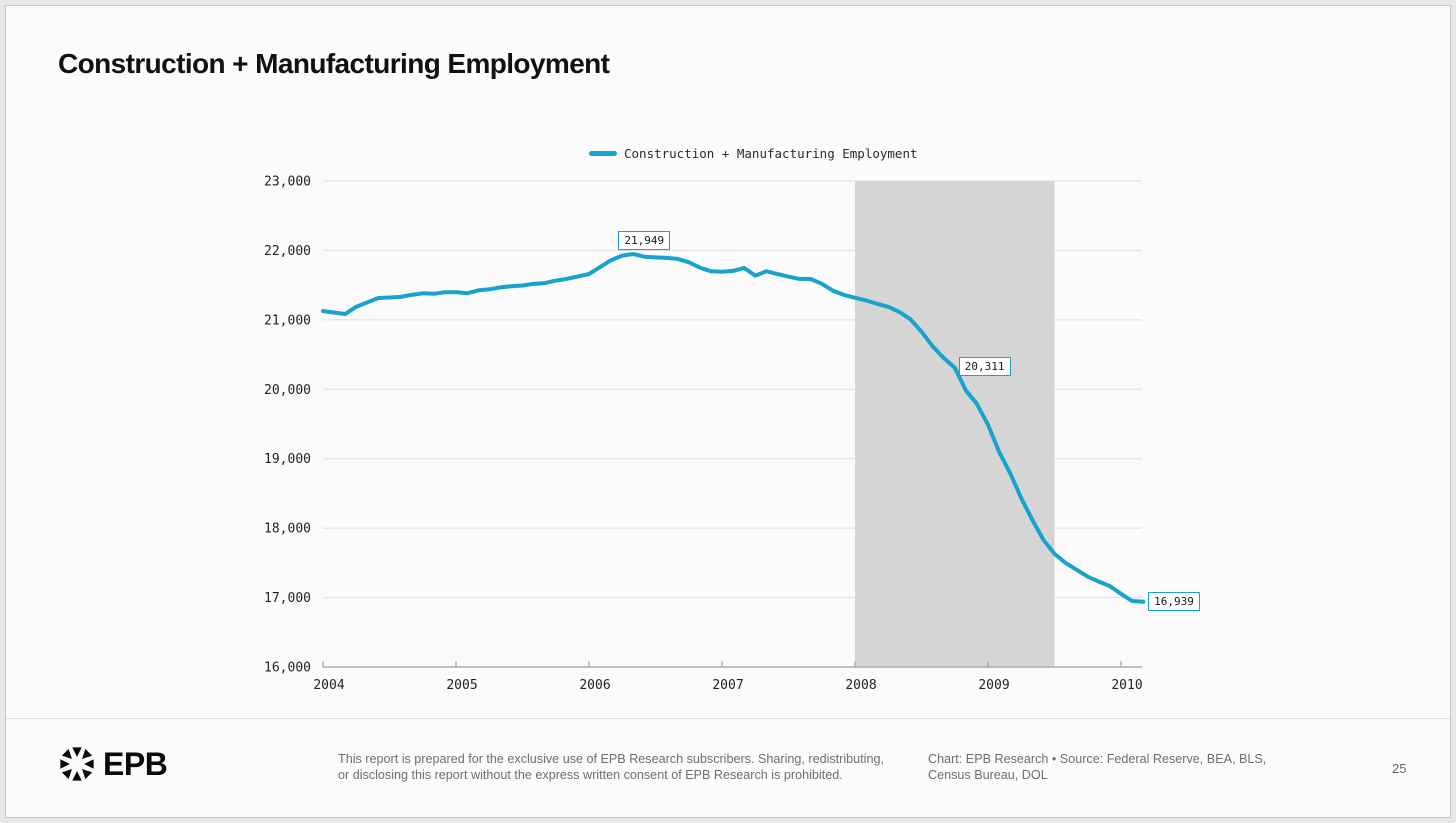 Image resolution: width=1456 pixels, height=823 pixels. I want to click on data-label-20311: 20,311, so click(984, 366).